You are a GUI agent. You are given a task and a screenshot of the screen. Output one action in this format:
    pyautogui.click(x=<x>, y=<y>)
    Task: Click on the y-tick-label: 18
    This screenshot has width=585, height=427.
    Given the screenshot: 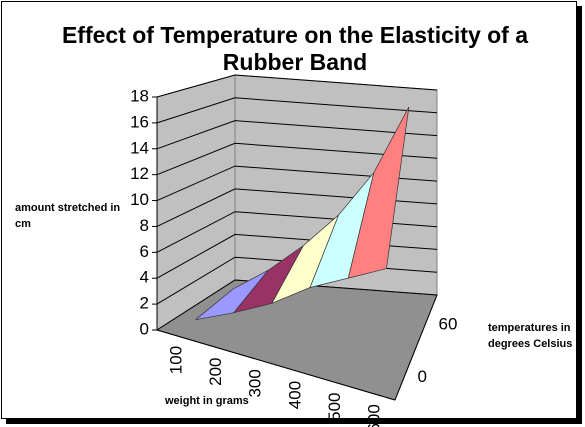 What is the action you would take?
    pyautogui.click(x=139, y=95)
    